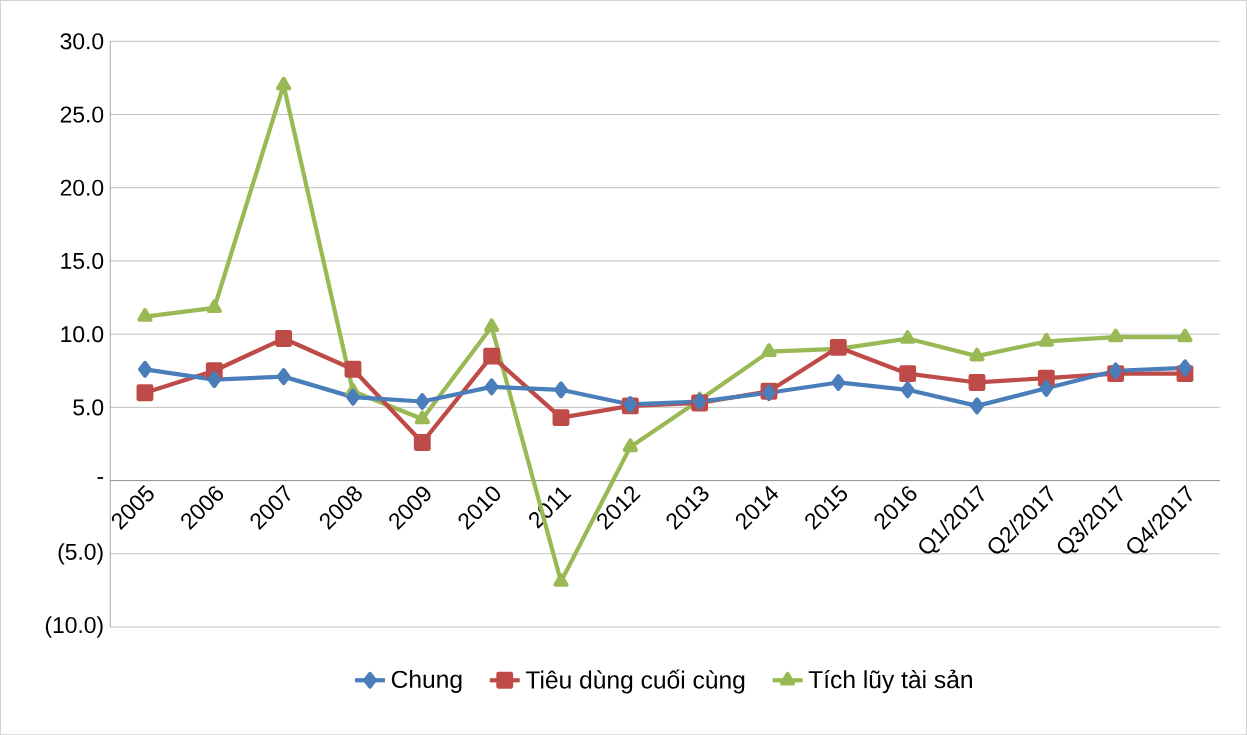  What do you see at coordinates (82, 114) in the screenshot?
I see `y-tick-label: 25.0` at bounding box center [82, 114].